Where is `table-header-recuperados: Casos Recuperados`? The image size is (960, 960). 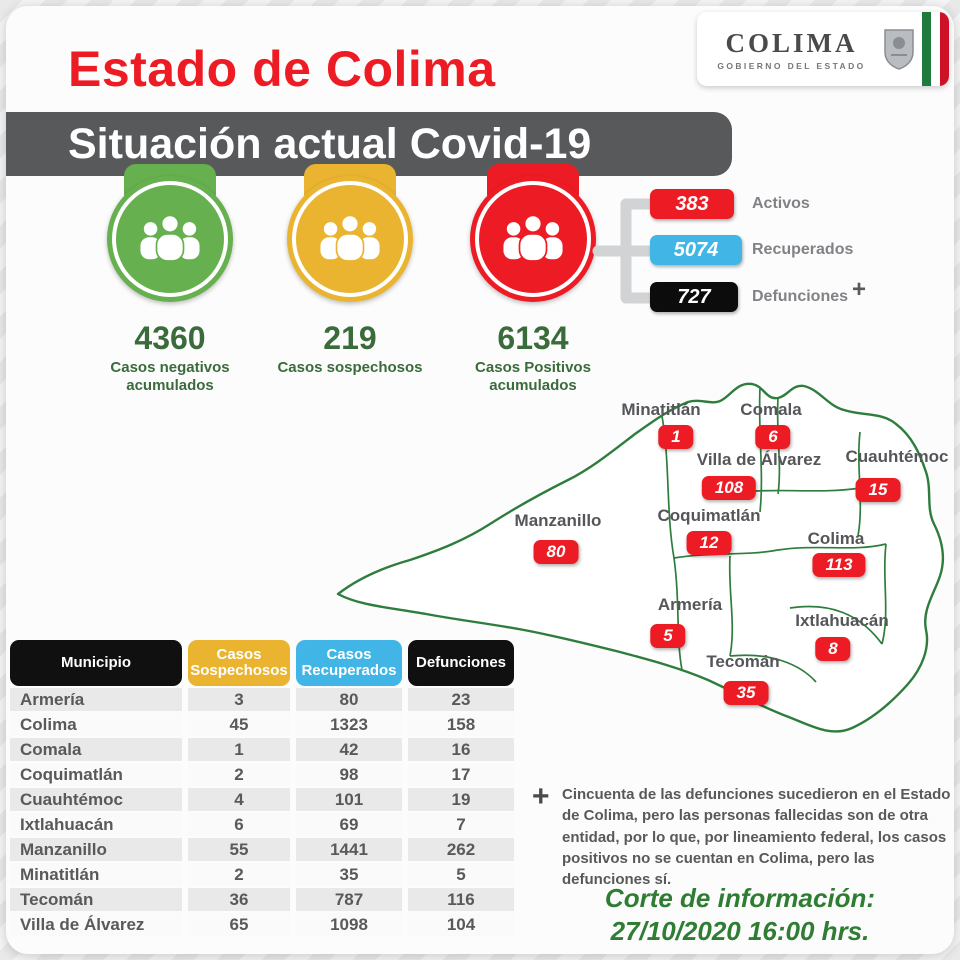
table-header-recuperados: Casos Recuperados is located at coordinates (349, 663).